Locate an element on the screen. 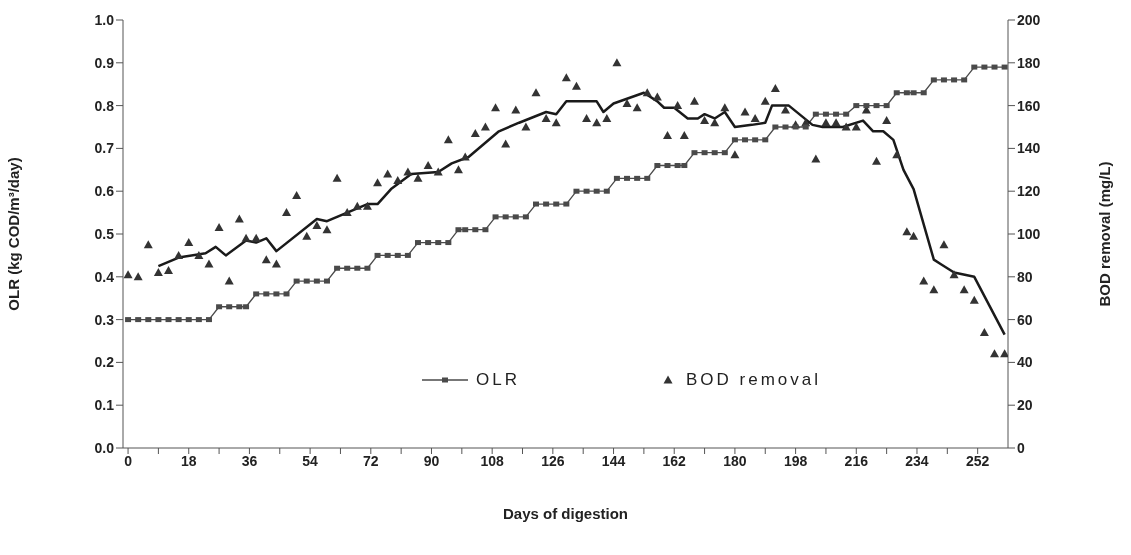  y2-tick-label: 40 is located at coordinates (1025, 362).